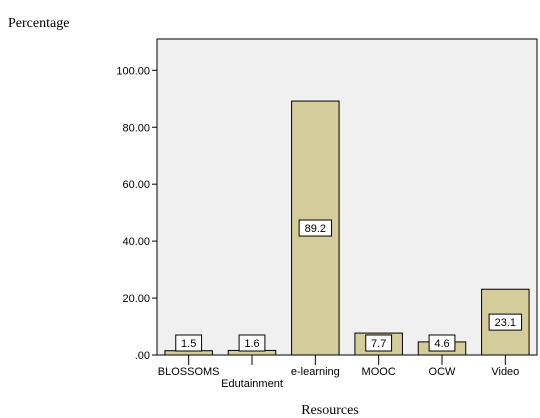 This screenshot has height=418, width=540. Describe the element at coordinates (136, 242) in the screenshot. I see `y-tick-label: 40.00` at that location.